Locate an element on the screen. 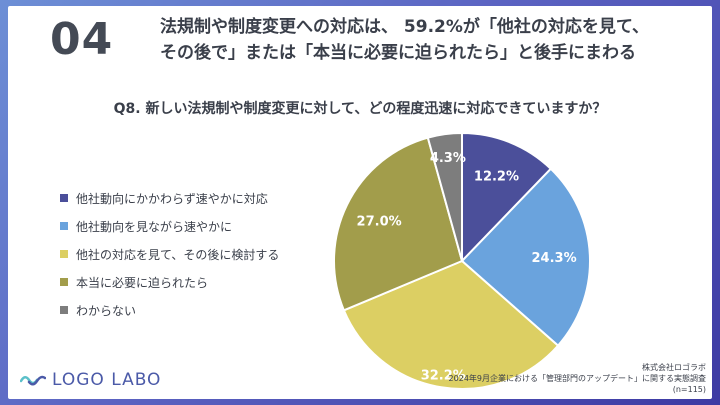  legend-item: 他社の対応を見て、その後に検討する is located at coordinates (169, 254).